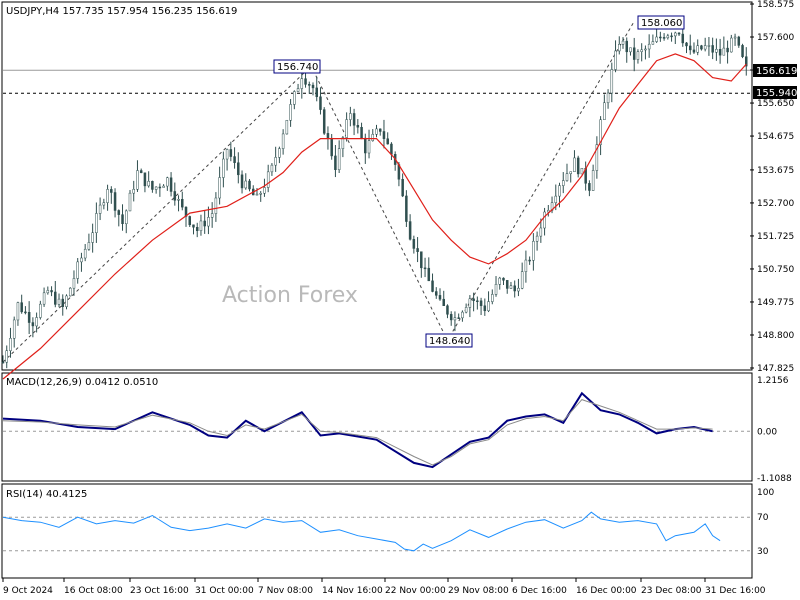 The image size is (800, 600). I want to click on peak-annotation: 156.740, so click(297, 66).